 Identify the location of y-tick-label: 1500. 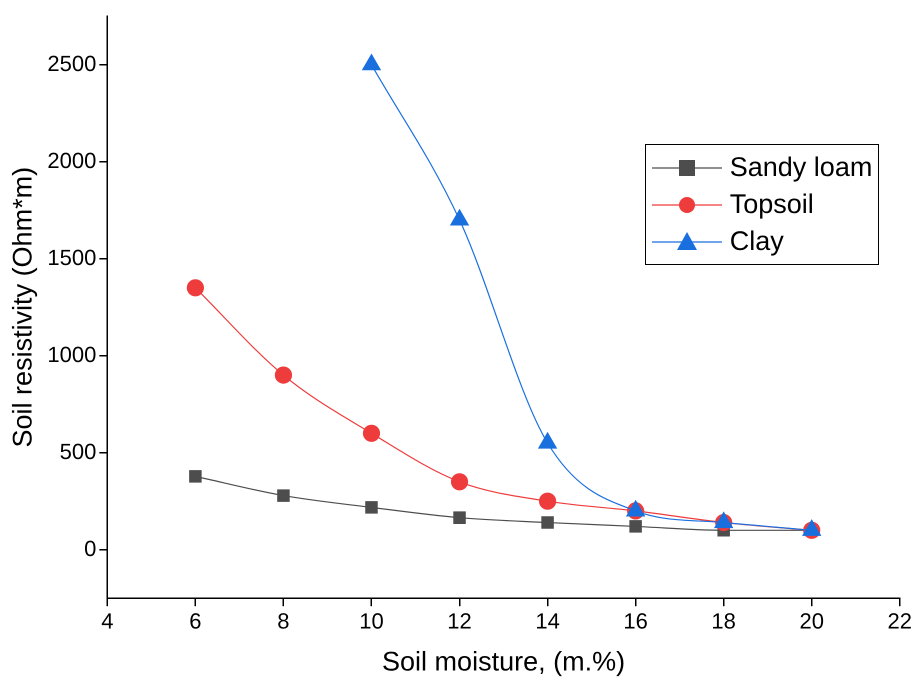
(71, 257).